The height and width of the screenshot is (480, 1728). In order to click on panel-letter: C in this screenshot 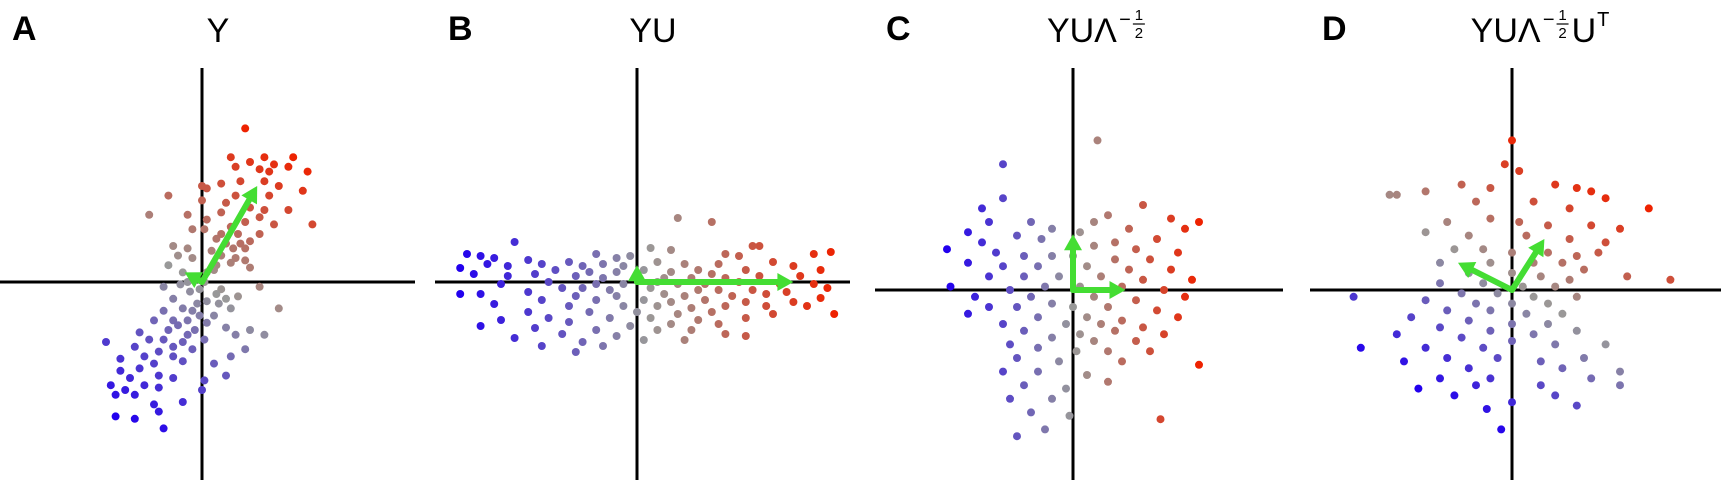, I will do `click(898, 29)`.